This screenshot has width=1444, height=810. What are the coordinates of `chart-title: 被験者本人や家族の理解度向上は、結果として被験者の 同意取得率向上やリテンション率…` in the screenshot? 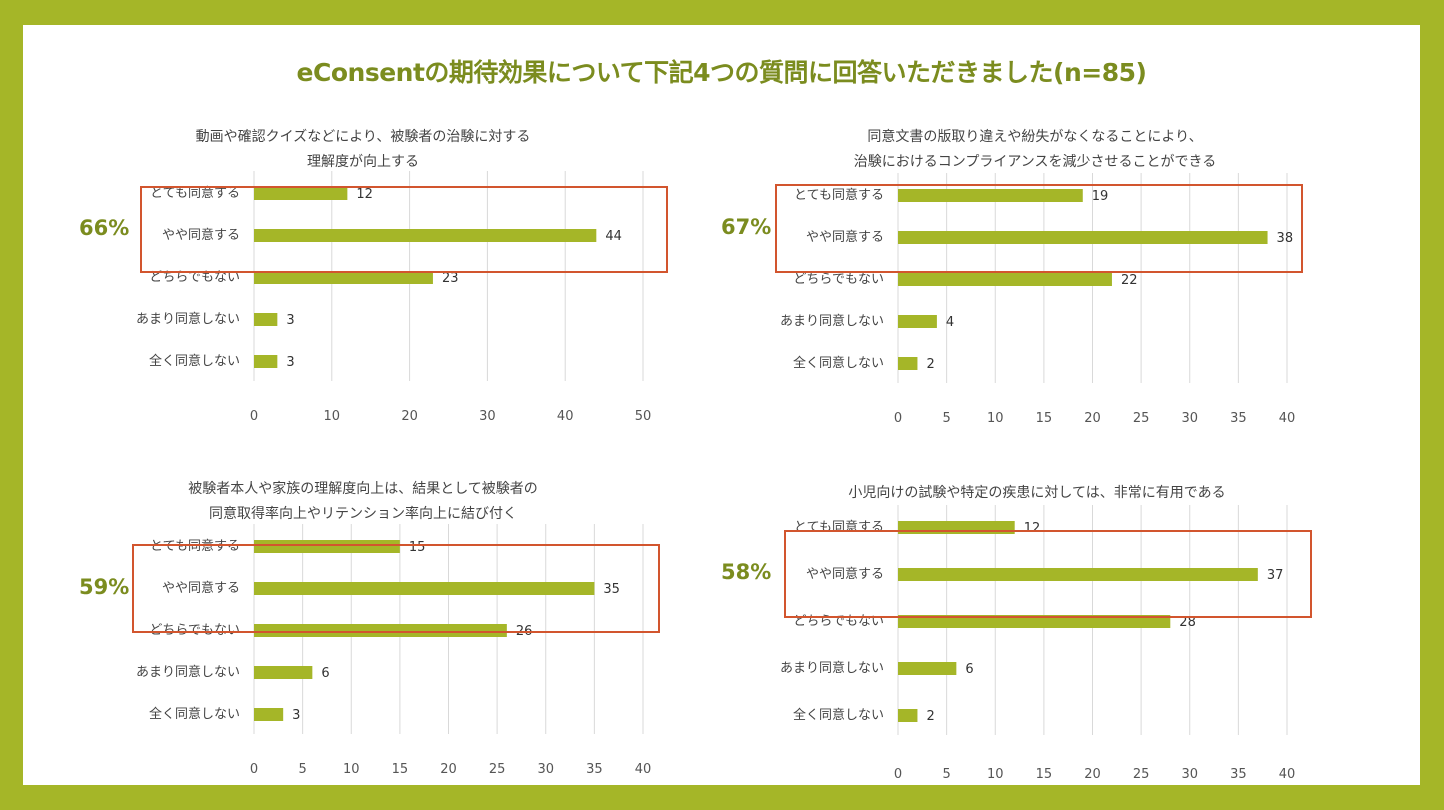 It's located at (363, 502).